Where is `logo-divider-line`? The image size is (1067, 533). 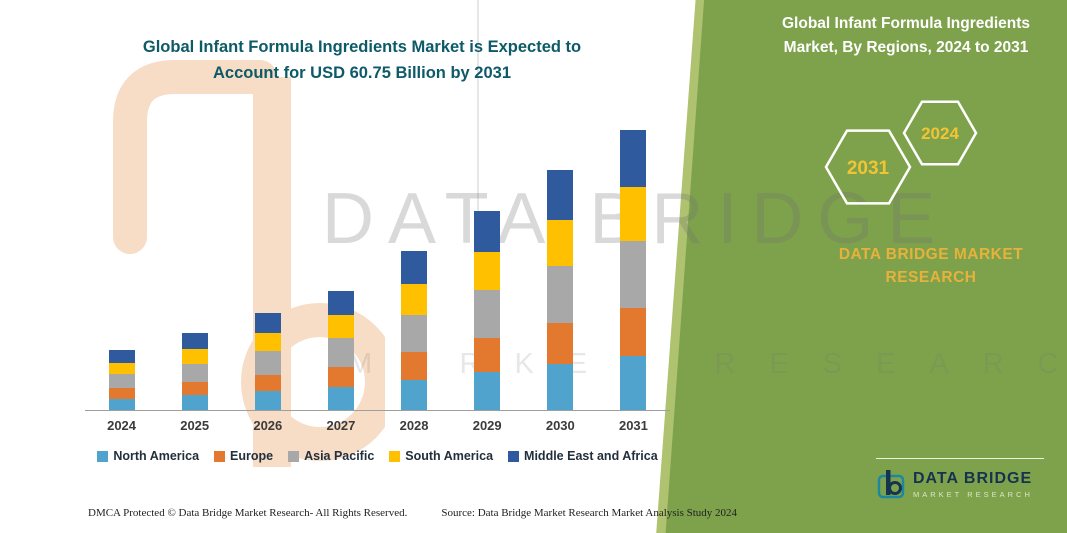
logo-divider-line is located at coordinates (960, 458).